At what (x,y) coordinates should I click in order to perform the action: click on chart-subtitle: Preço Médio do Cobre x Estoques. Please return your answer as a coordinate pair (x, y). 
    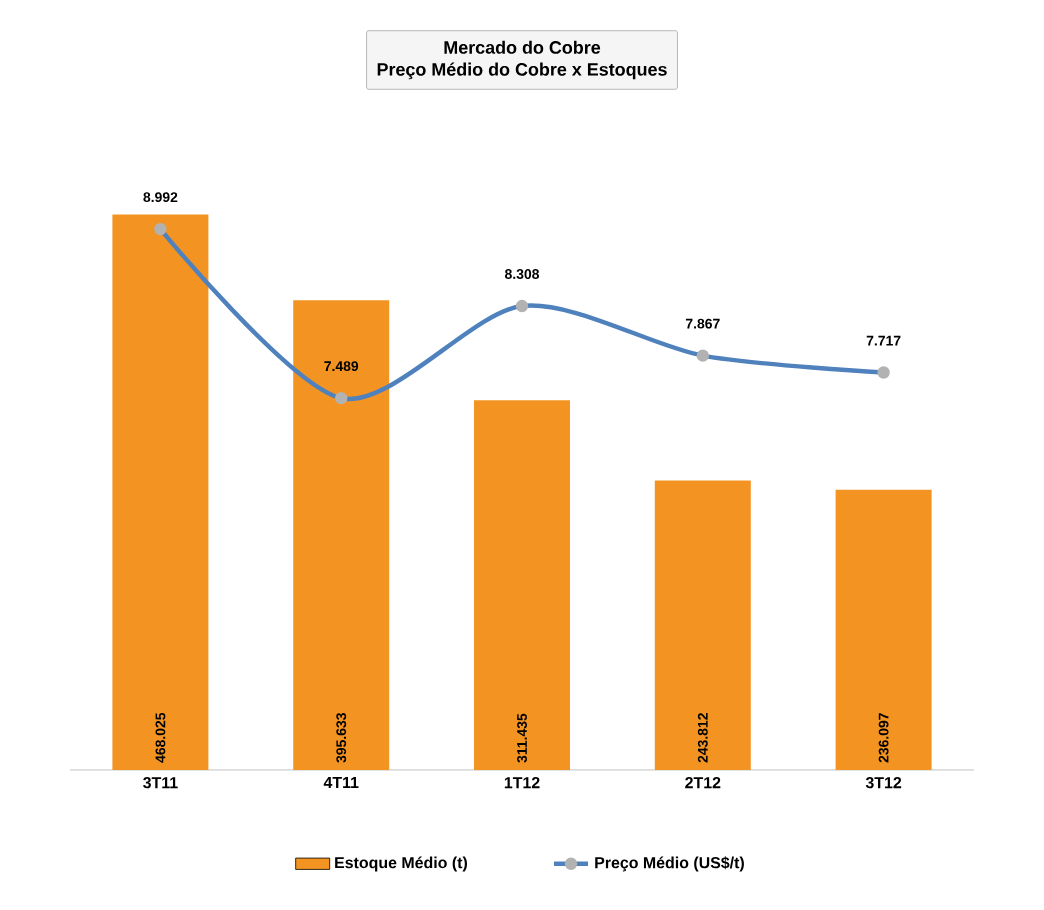
    Looking at the image, I should click on (522, 71).